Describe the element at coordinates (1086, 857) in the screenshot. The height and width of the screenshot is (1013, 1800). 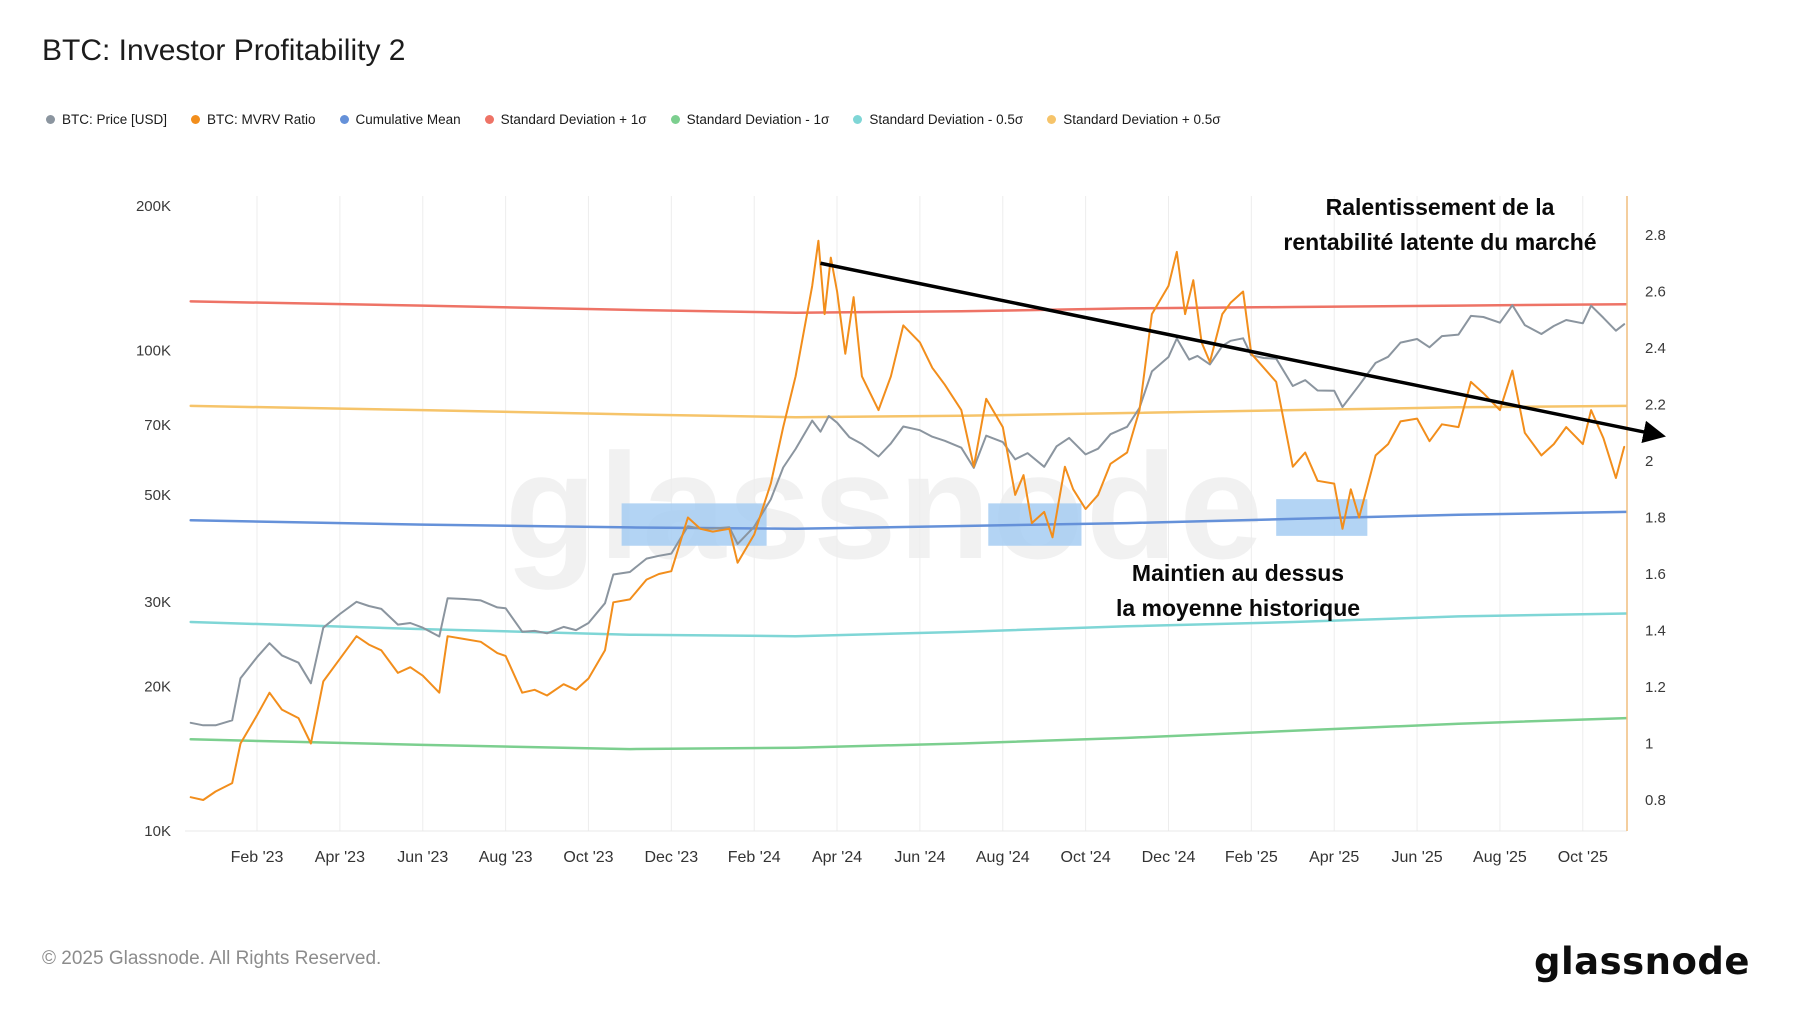
I see `x-tick-label: Oct '24` at that location.